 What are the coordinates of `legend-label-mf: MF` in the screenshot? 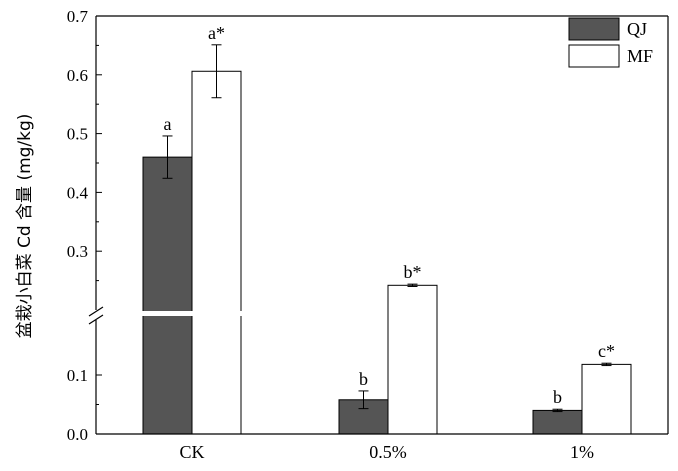 It's located at (640, 56).